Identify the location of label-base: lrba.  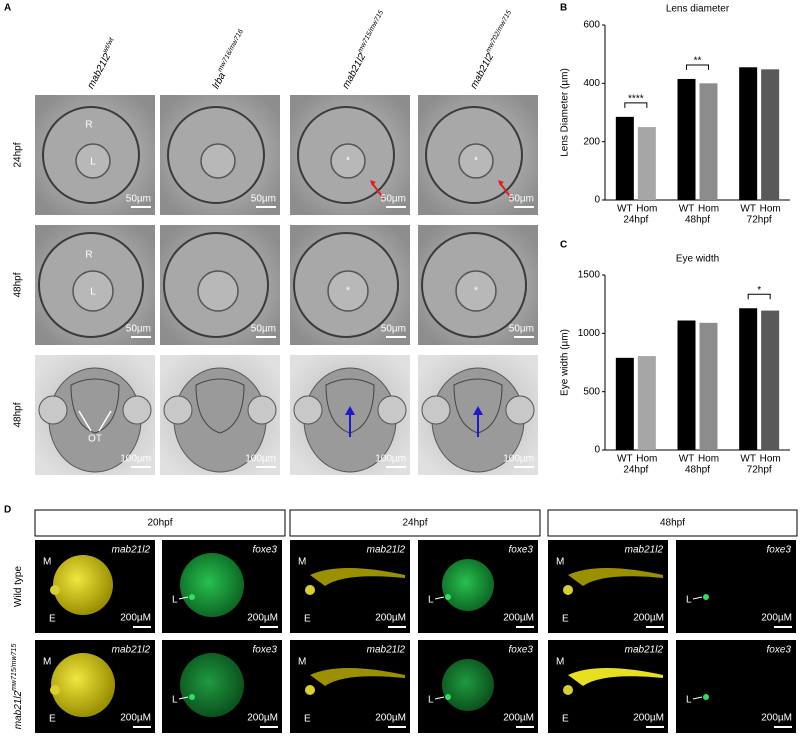
(219, 80).